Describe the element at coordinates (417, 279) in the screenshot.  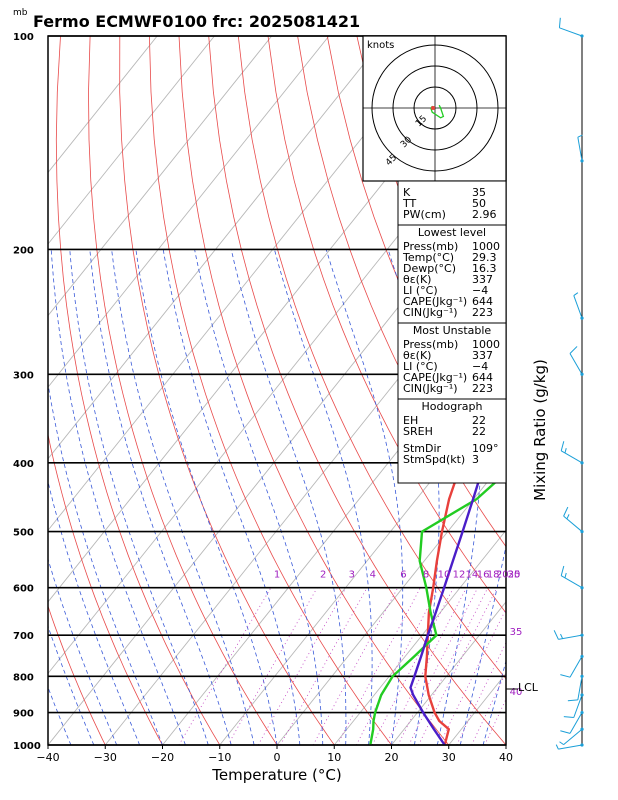
I see `lowest-level-row-3-label: θε(K)` at that location.